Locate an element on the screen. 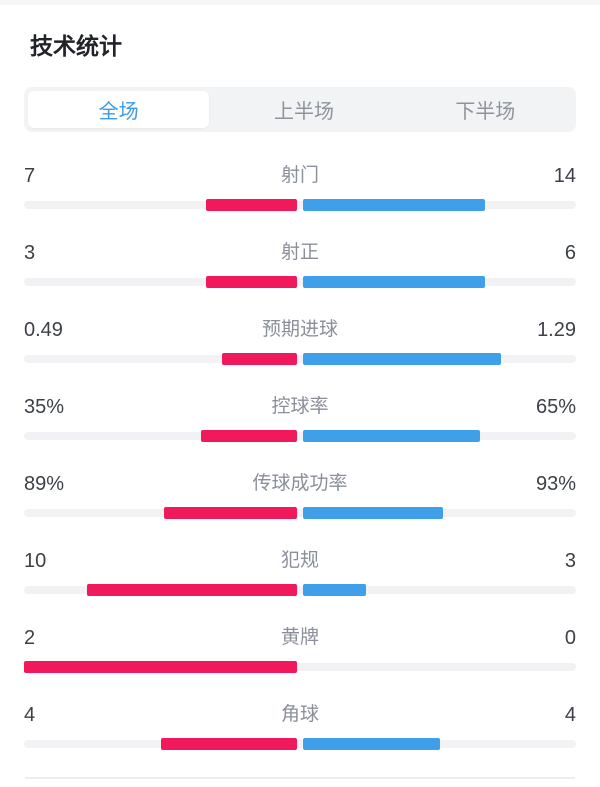 The height and width of the screenshot is (787, 600). stat-line: 3 射正 6 is located at coordinates (300, 253).